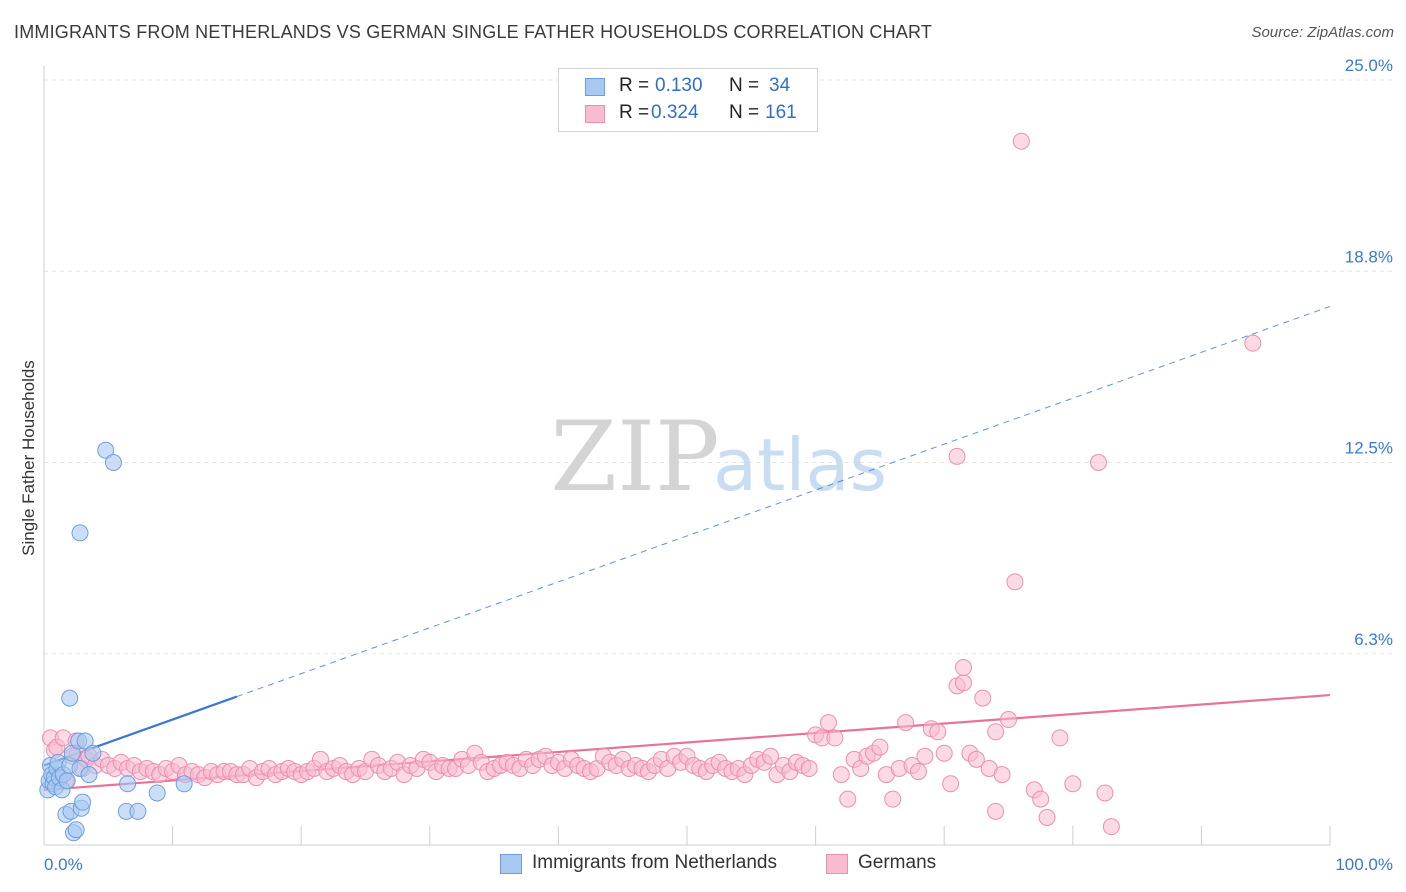  I want to click on watermark: ZIP atlas, so click(718, 457).